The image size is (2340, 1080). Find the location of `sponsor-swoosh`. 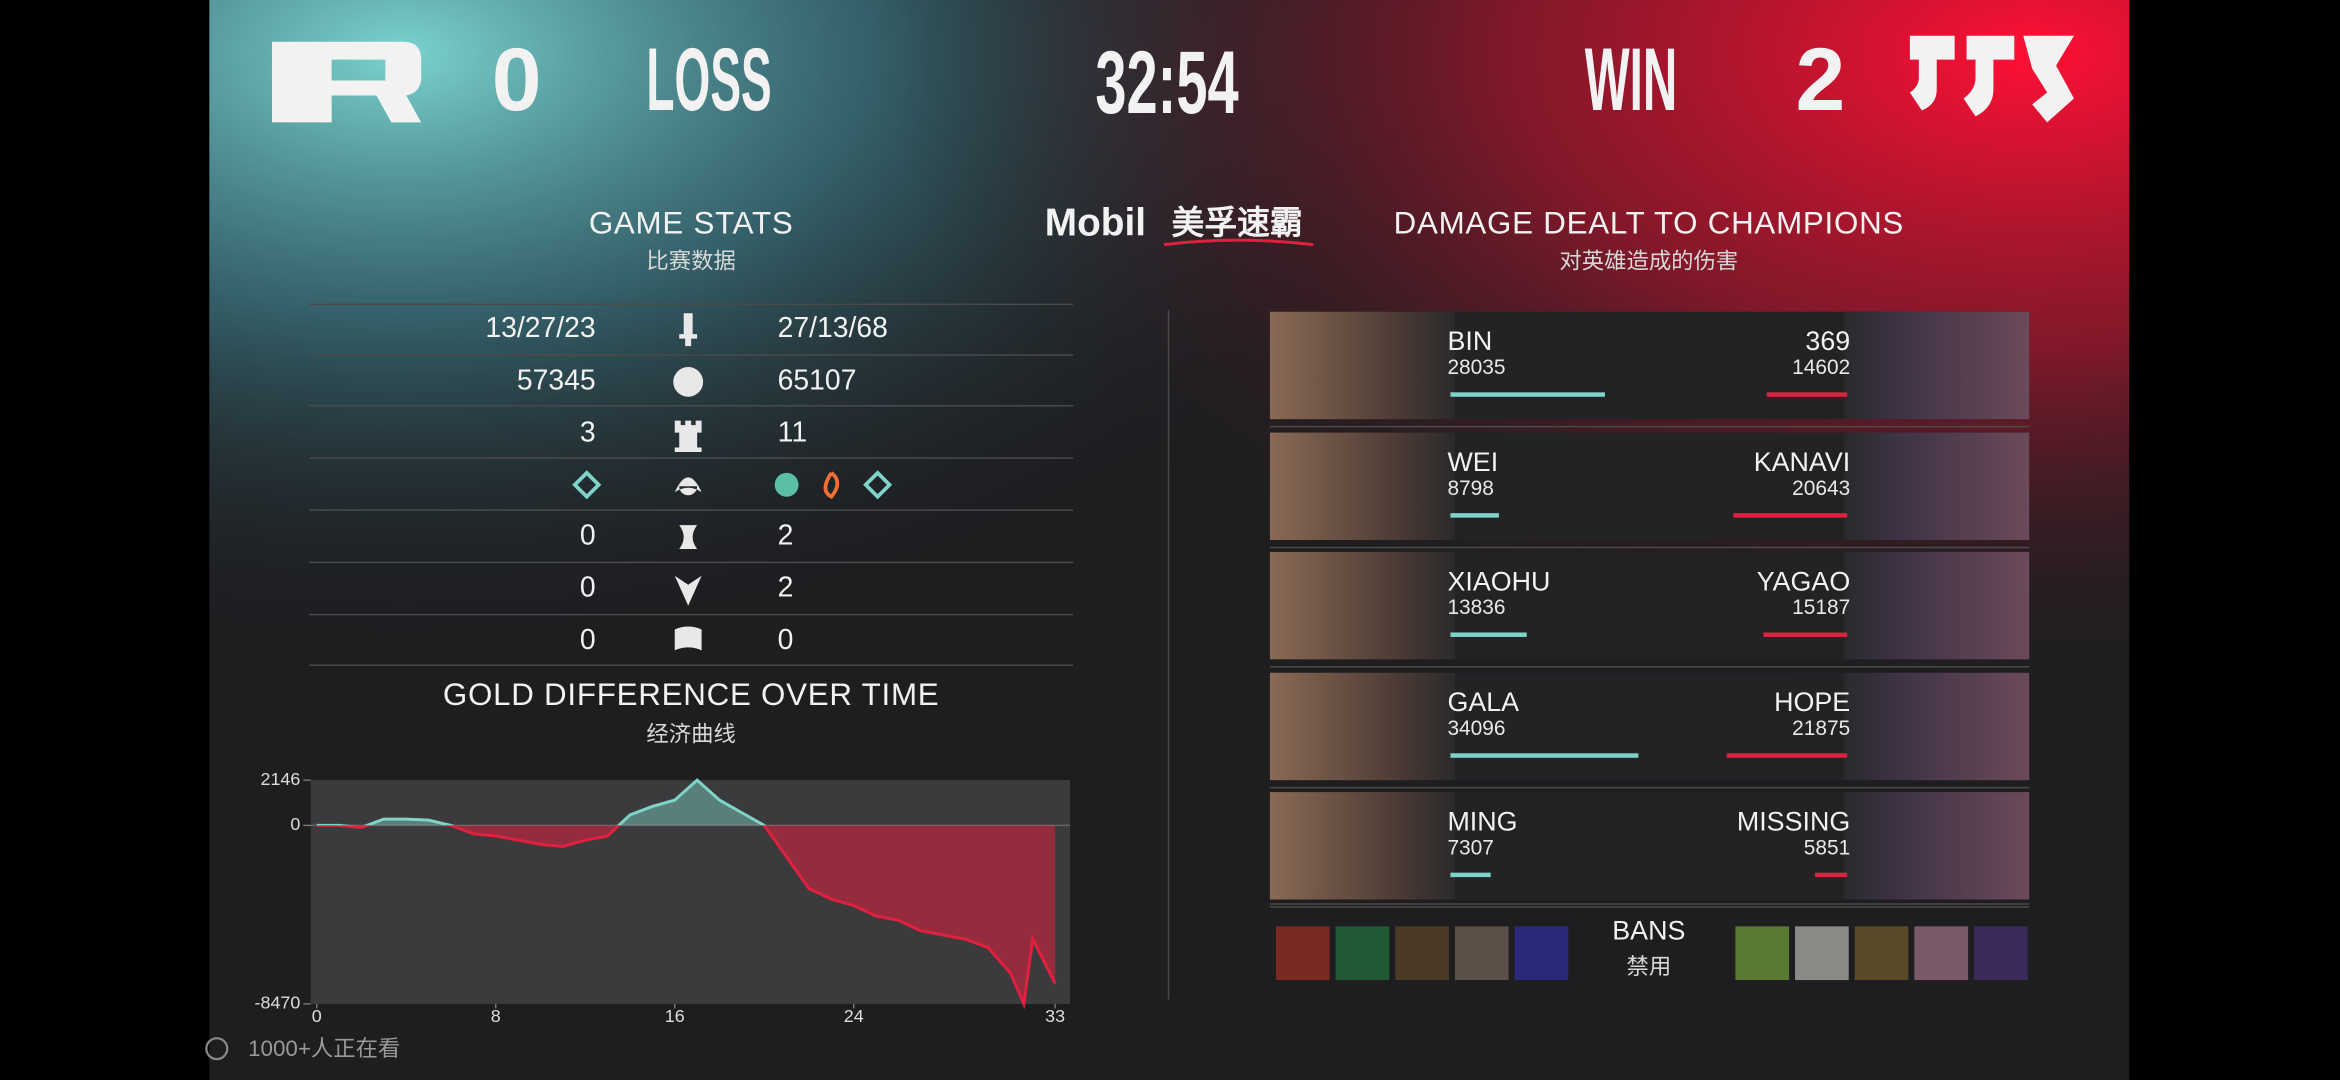

sponsor-swoosh is located at coordinates (1238, 242).